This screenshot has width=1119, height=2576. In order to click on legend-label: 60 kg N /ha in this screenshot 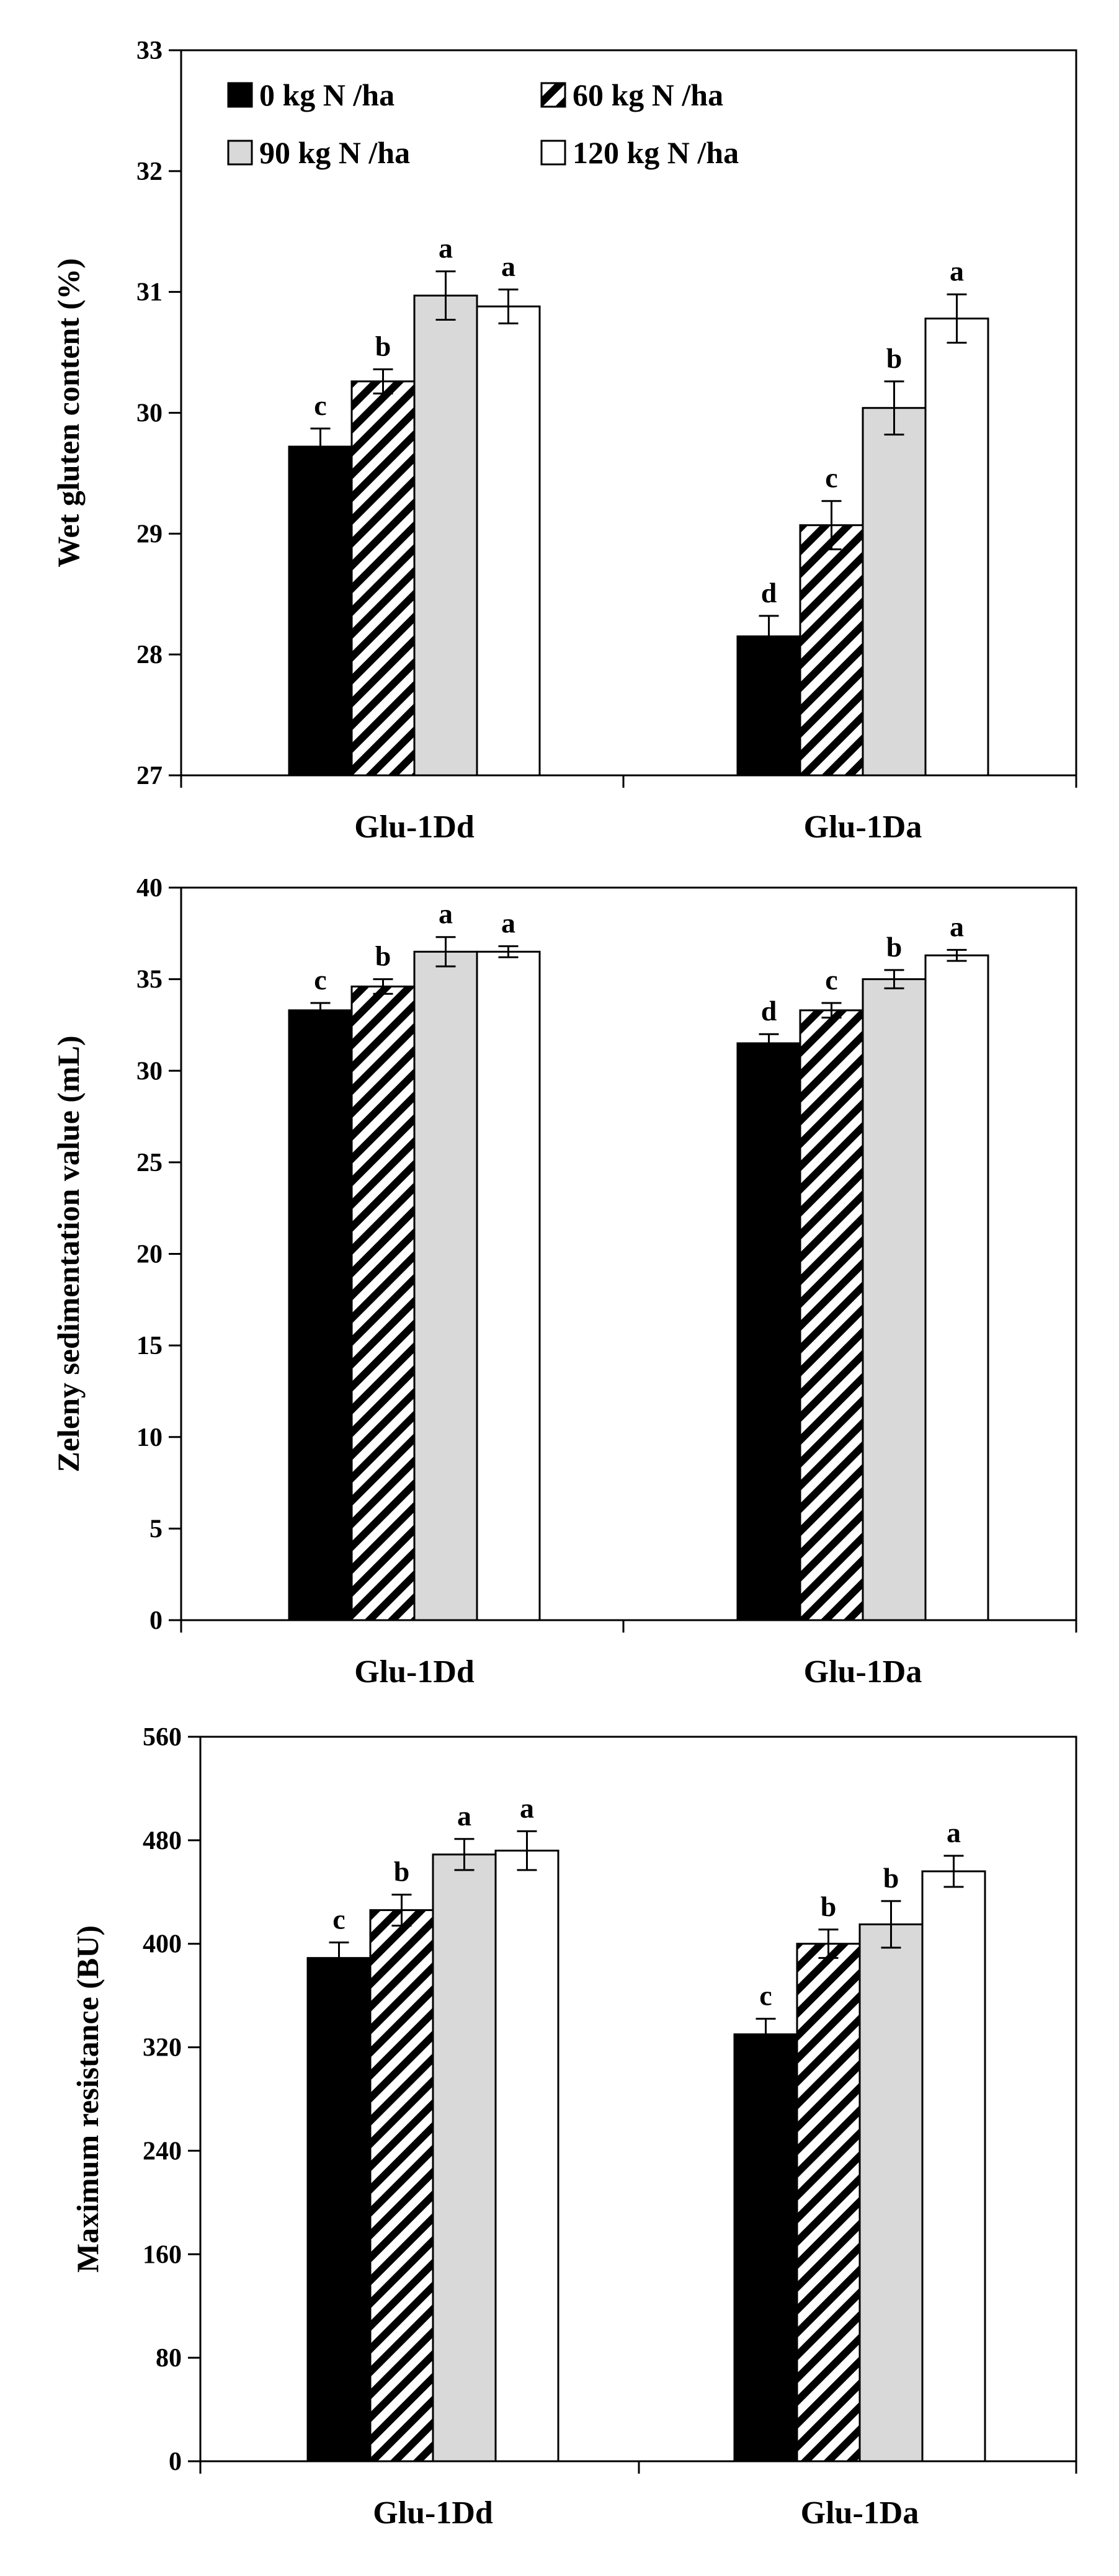, I will do `click(648, 95)`.